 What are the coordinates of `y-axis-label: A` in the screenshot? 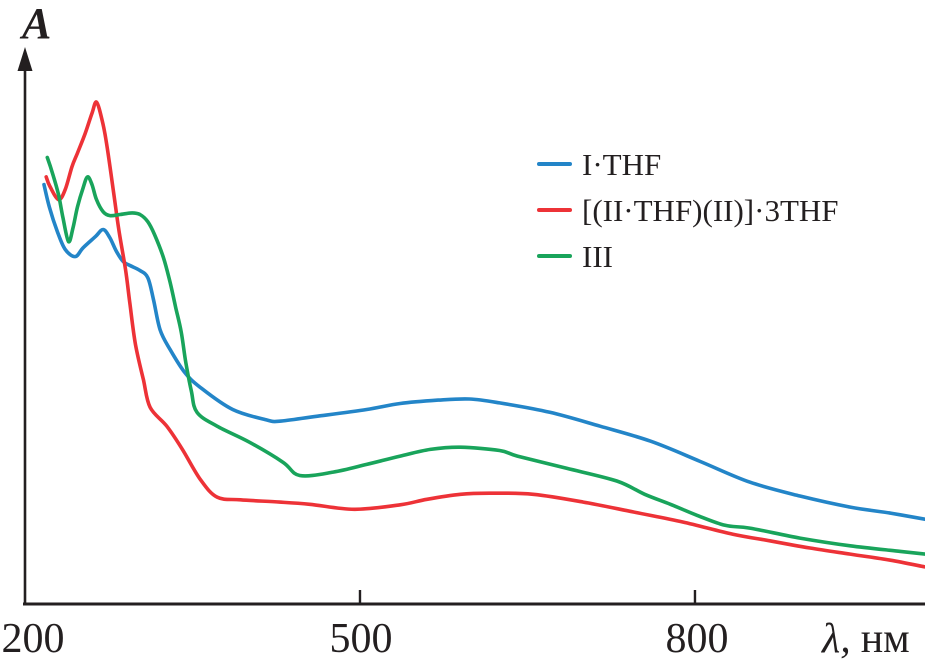 It's located at (37, 24).